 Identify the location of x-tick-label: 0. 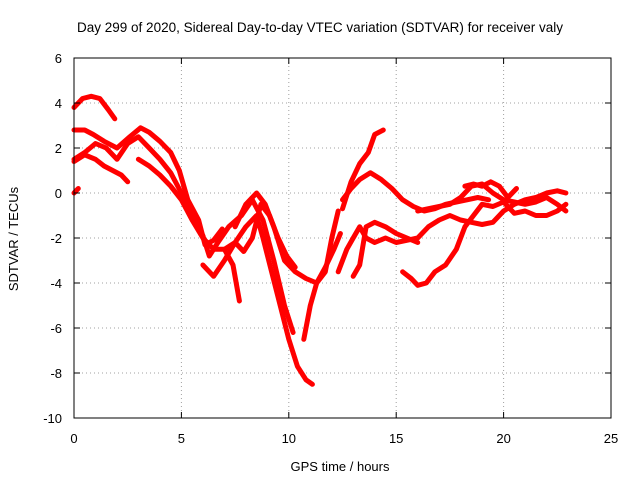
(73, 438).